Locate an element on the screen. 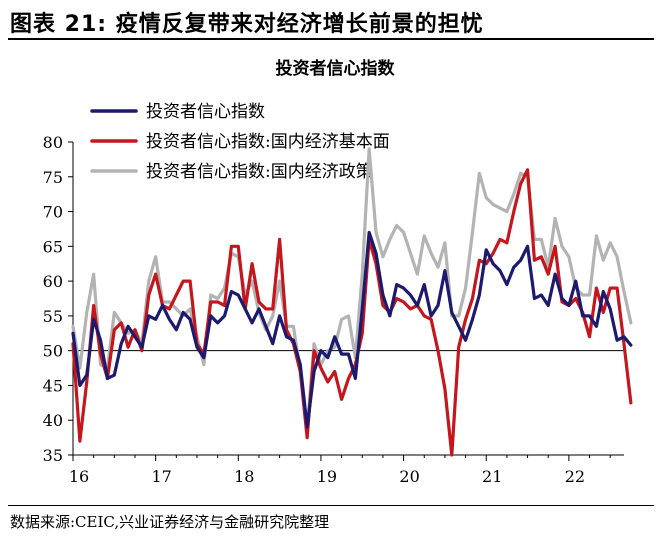  y-tick-label: 50 is located at coordinates (53, 351).